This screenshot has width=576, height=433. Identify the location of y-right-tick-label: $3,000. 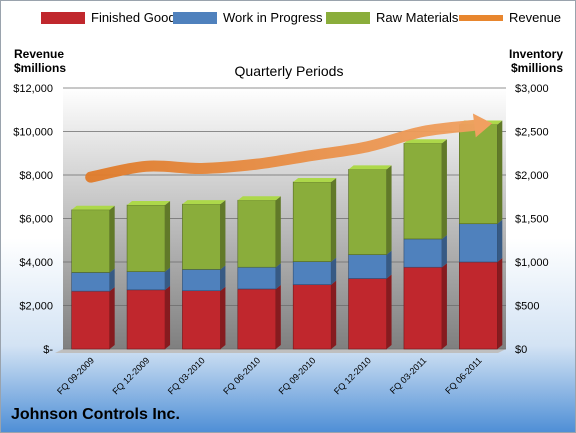
(532, 89).